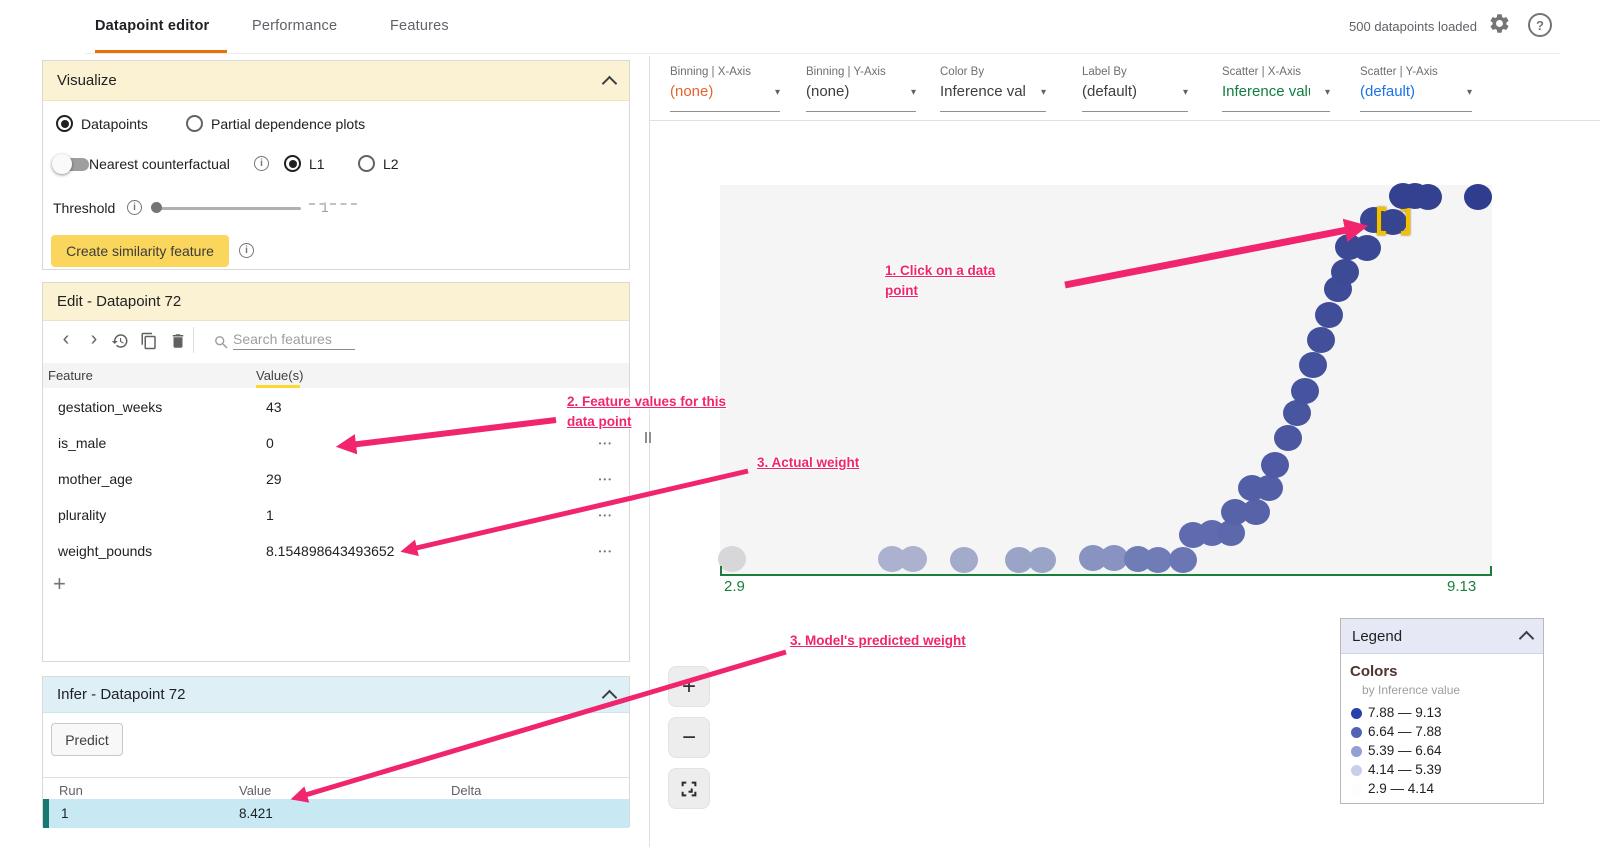 Image resolution: width=1600 pixels, height=847 pixels. What do you see at coordinates (689, 686) in the screenshot?
I see `zoom-in-button: +` at bounding box center [689, 686].